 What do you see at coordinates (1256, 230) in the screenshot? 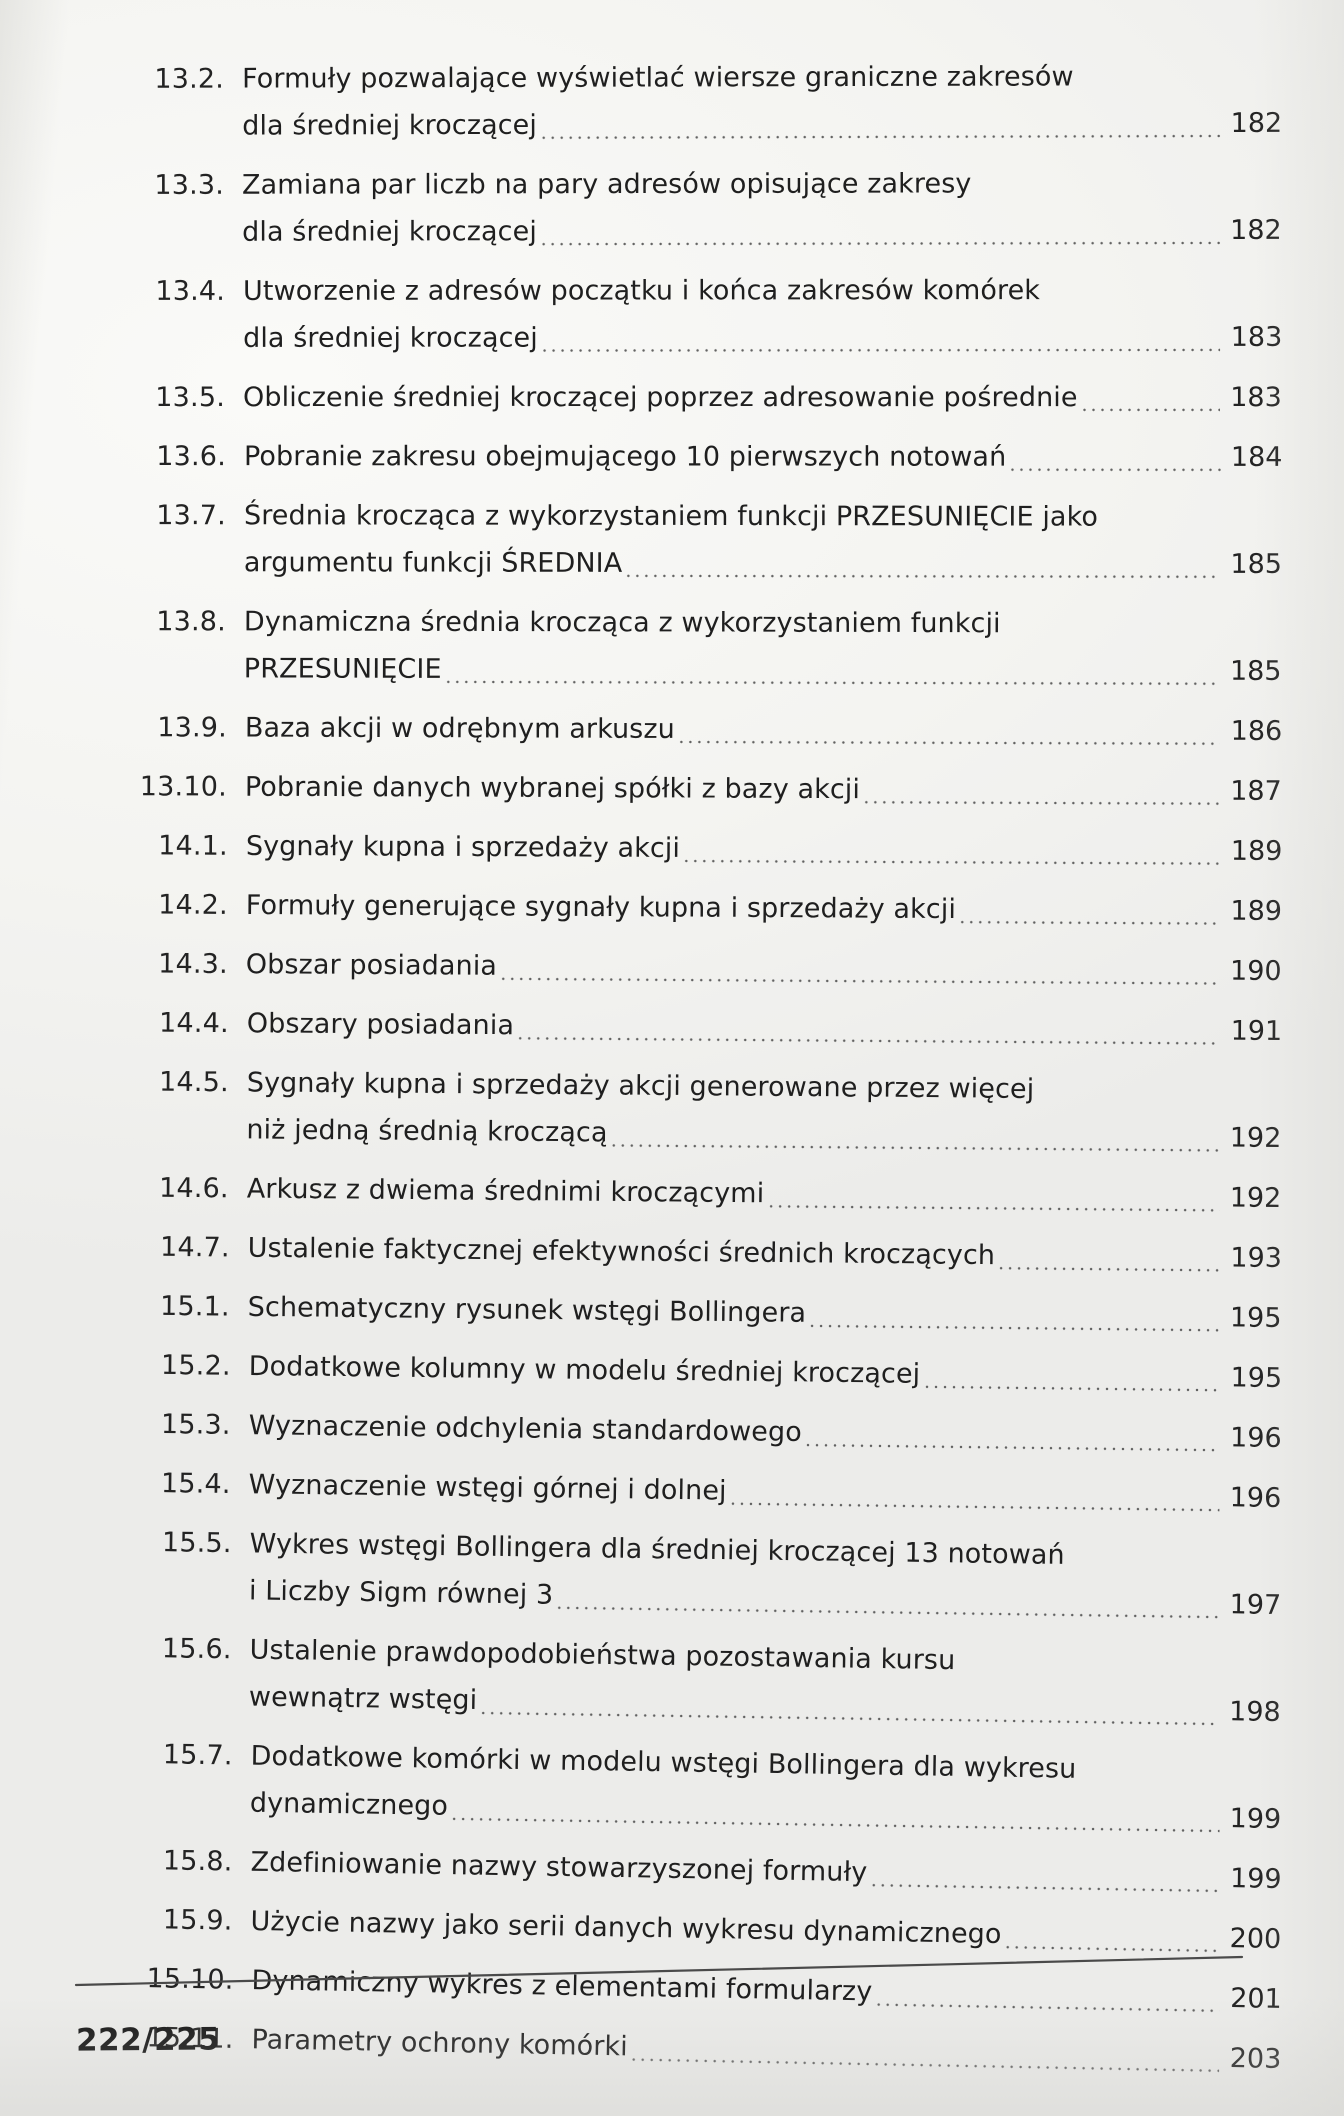
I see `toc-entry-page-number: 182` at bounding box center [1256, 230].